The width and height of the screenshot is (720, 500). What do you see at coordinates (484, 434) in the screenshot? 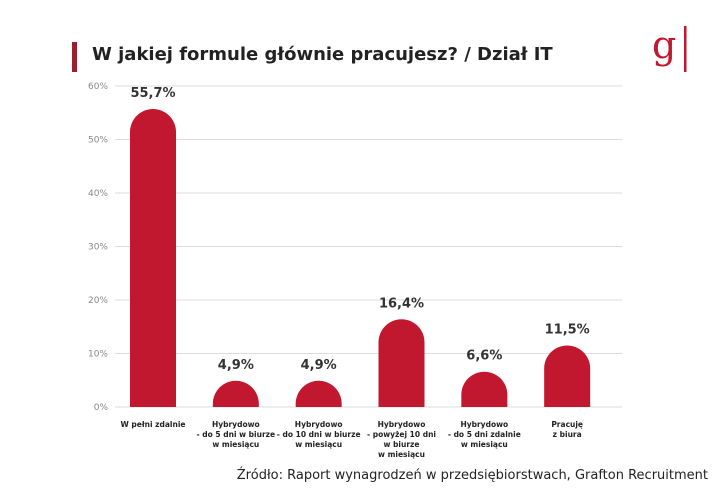
I see `x-tick-label: - do 5 dni zdalnie` at bounding box center [484, 434].